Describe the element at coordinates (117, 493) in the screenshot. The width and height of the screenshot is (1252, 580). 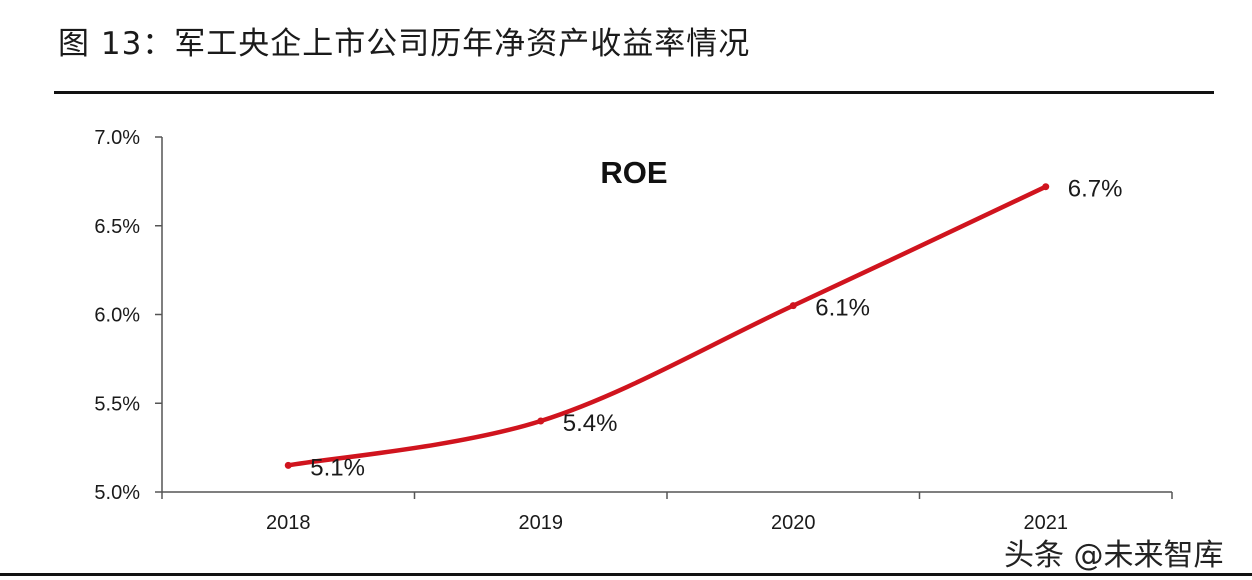
I see `y-tick-label: 5.0%` at that location.